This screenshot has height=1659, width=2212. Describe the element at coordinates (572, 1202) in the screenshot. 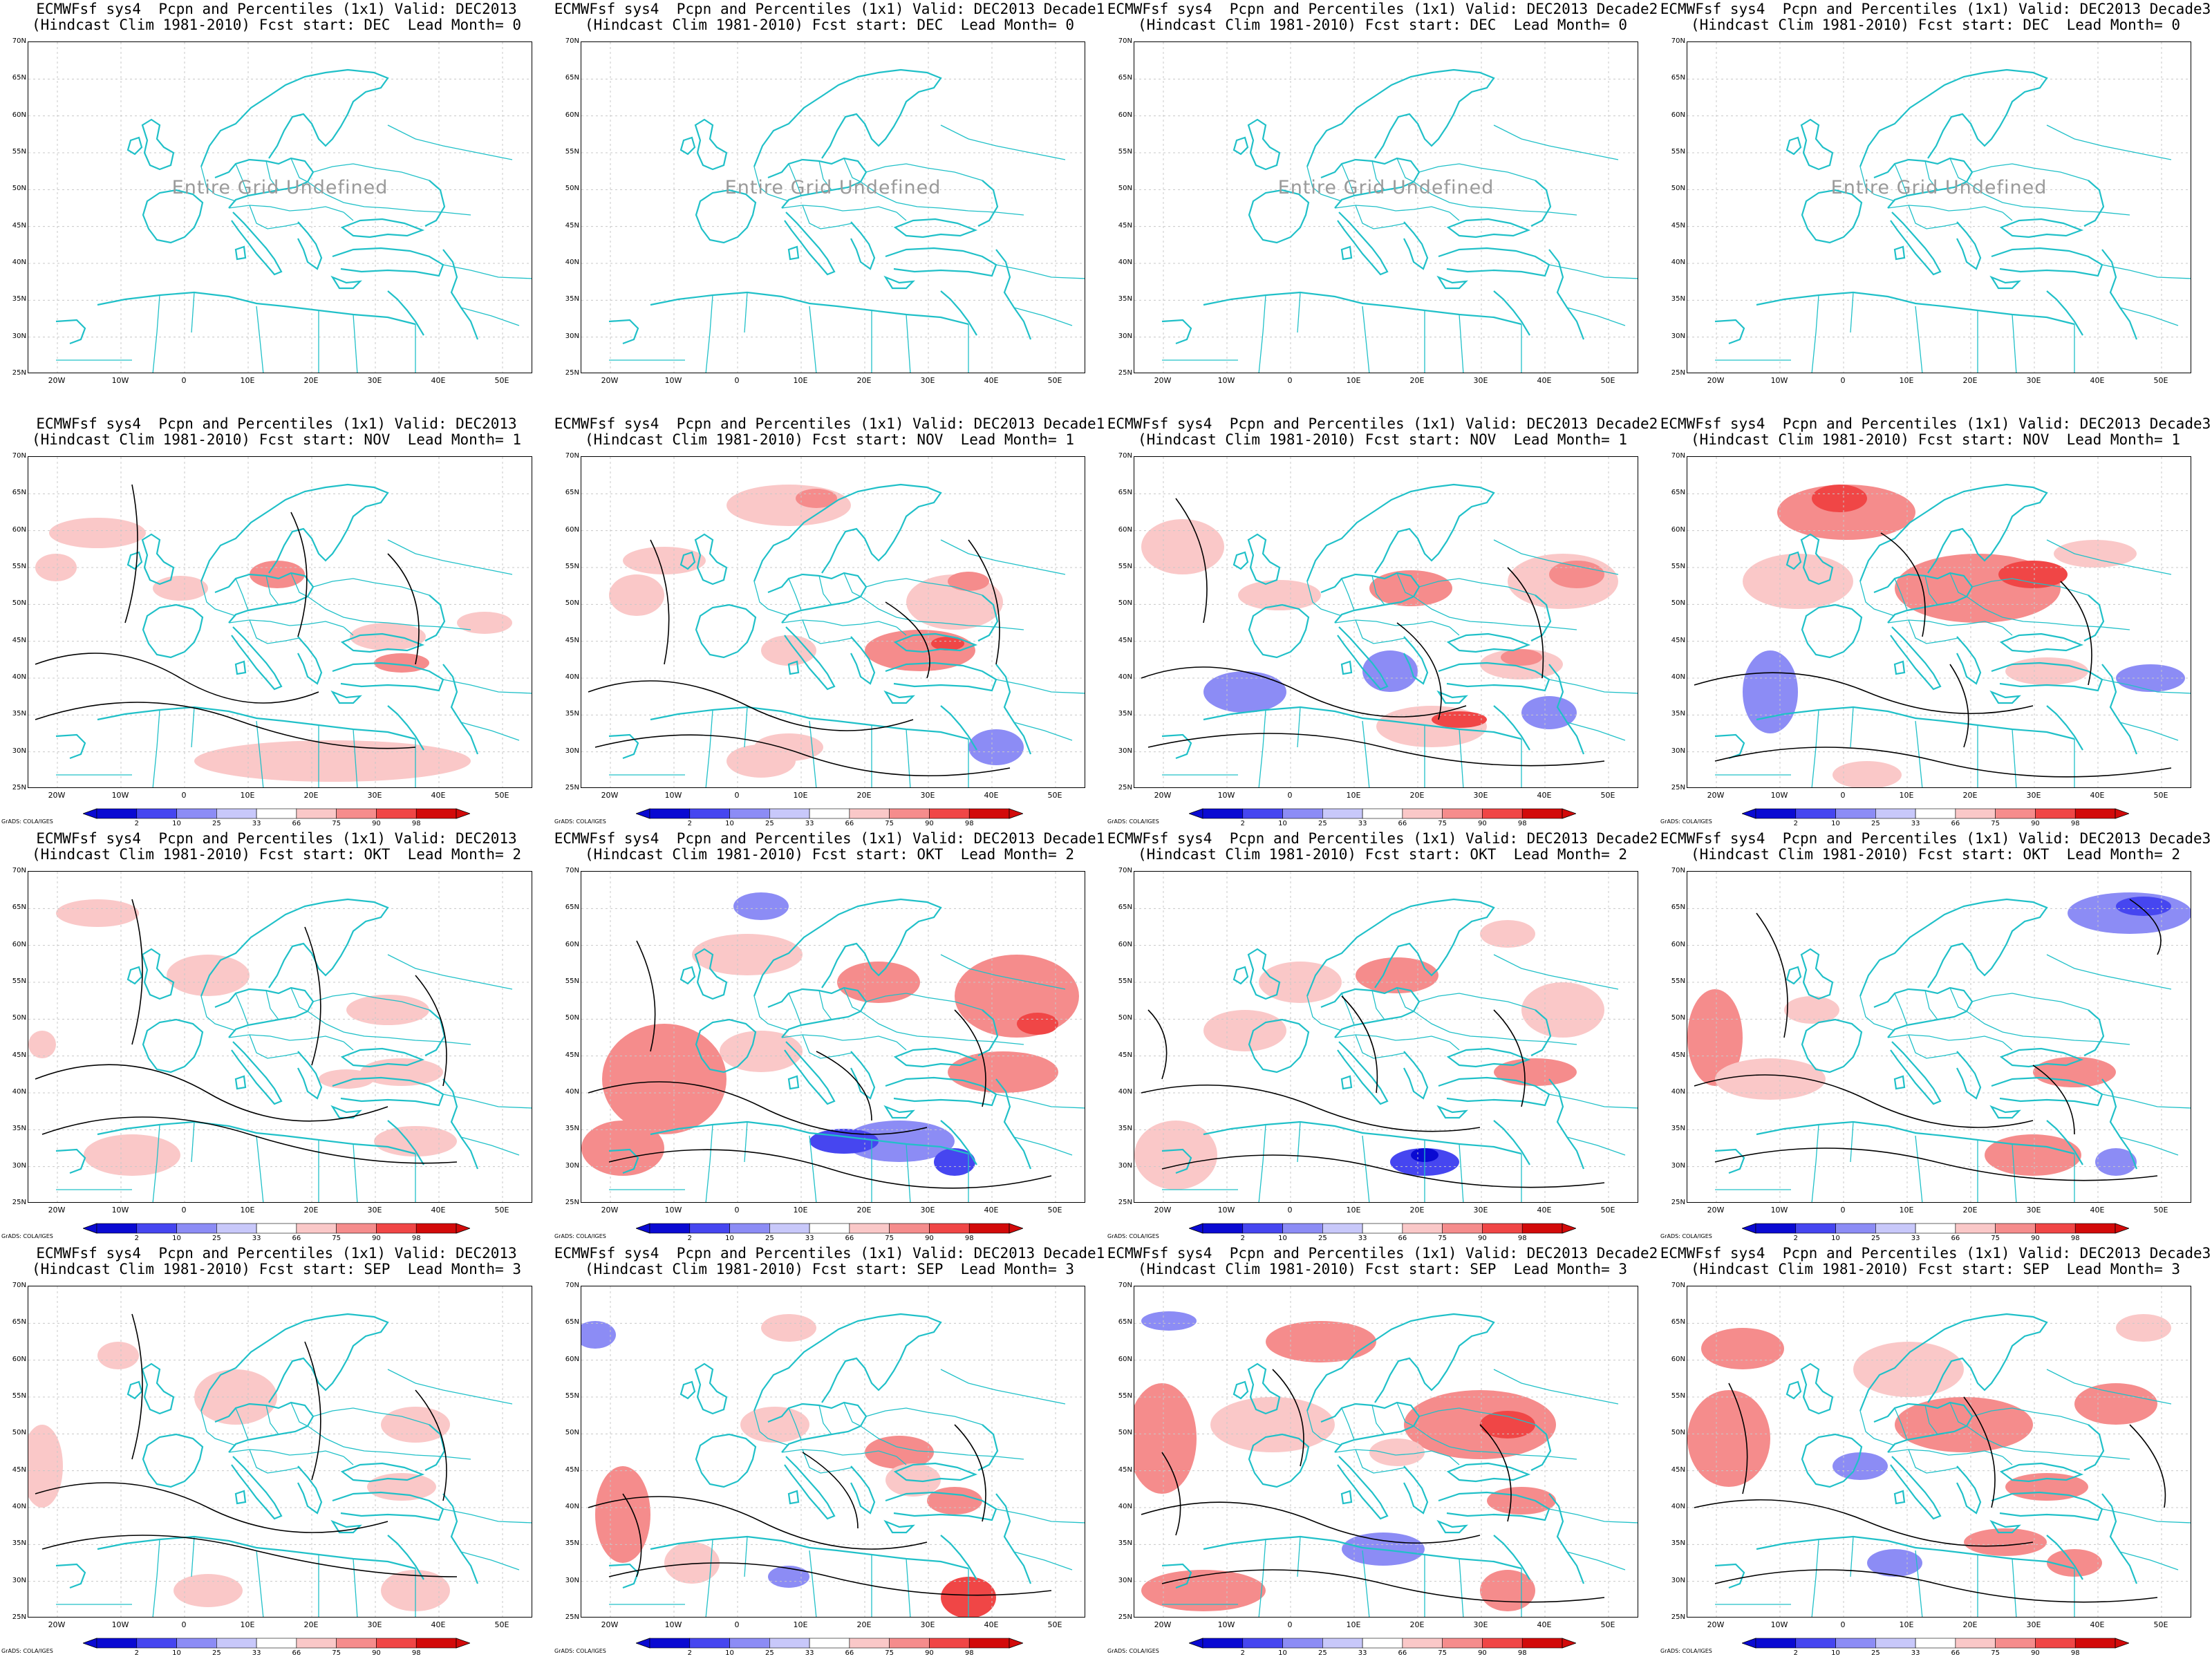

I see `lat-tick-label: 25N` at that location.